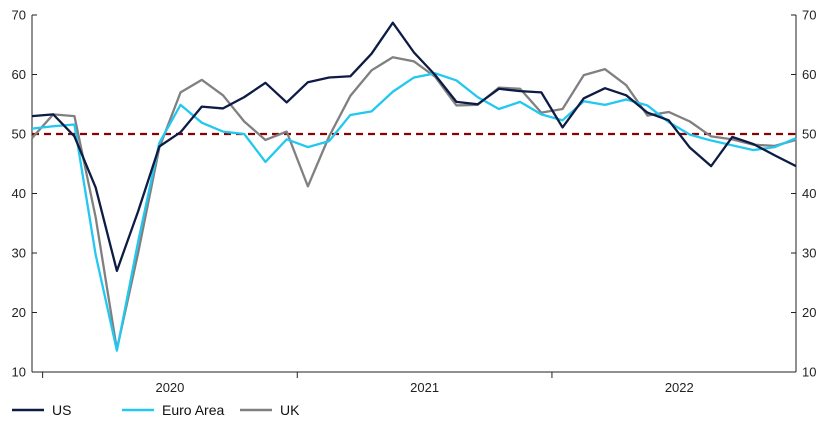 The image size is (828, 423). I want to click on y-tick-label-left: 20, so click(19, 312).